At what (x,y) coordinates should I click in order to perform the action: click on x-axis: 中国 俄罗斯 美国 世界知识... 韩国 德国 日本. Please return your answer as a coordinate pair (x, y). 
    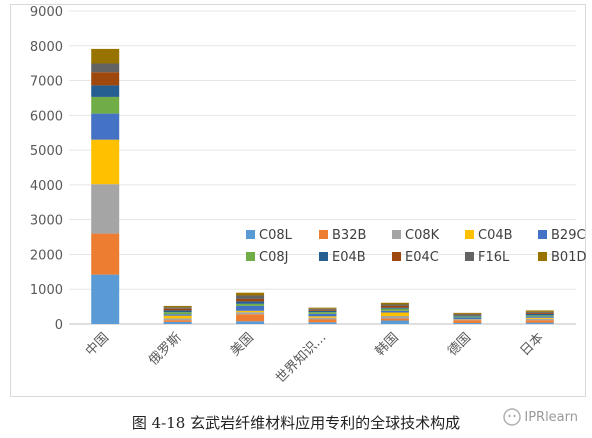
    Looking at the image, I should click on (315, 358).